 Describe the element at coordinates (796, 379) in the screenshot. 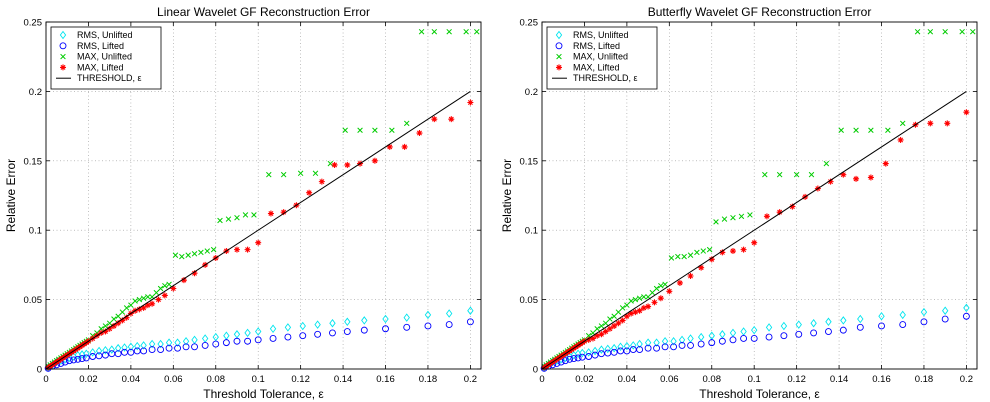

I see `x-tick-label: 0.12` at that location.